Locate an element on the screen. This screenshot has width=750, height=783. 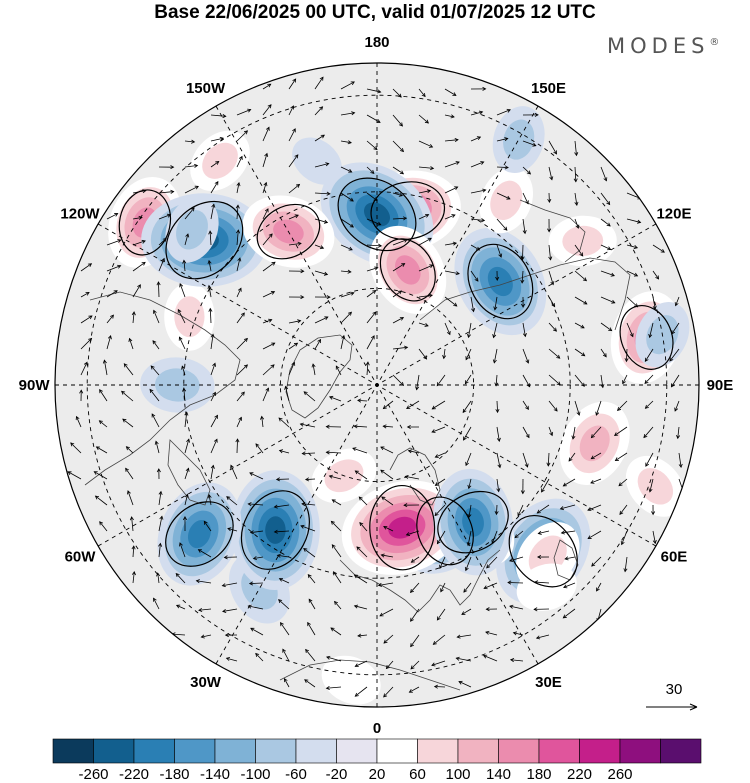
coastline-africa-north is located at coordinates (370, 675).